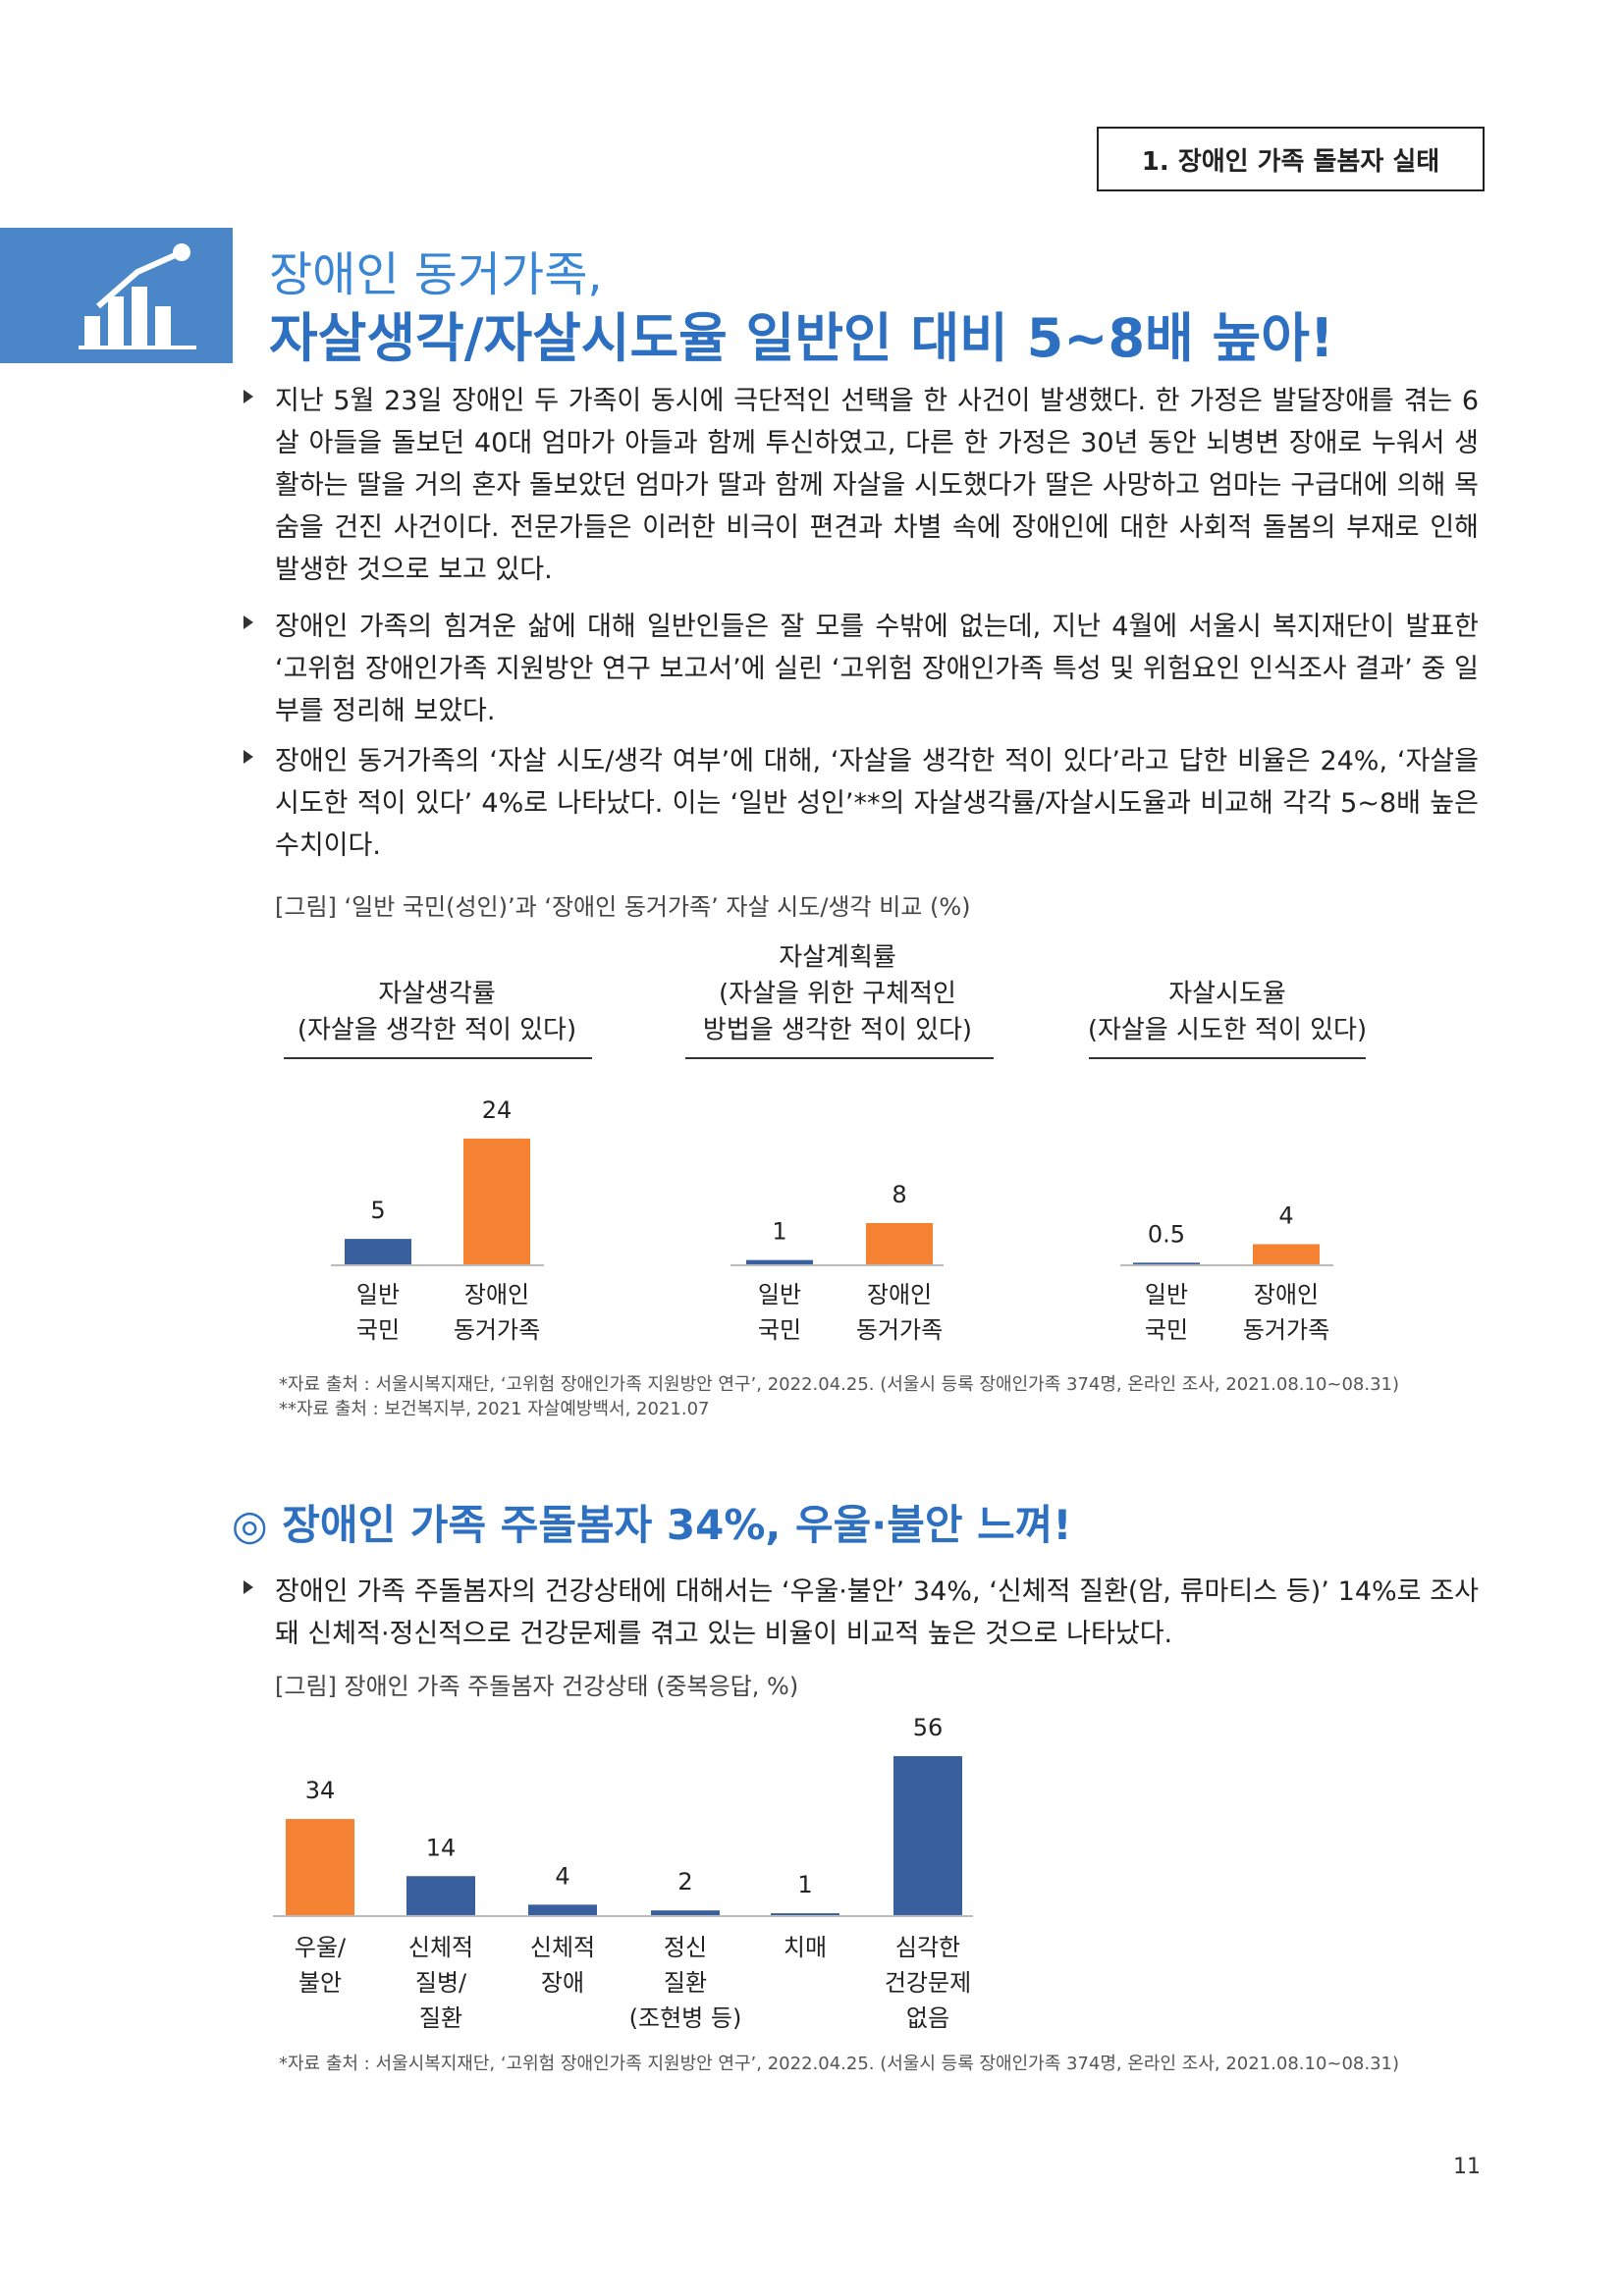  I want to click on chart-title: 자살생각률, so click(437, 995).